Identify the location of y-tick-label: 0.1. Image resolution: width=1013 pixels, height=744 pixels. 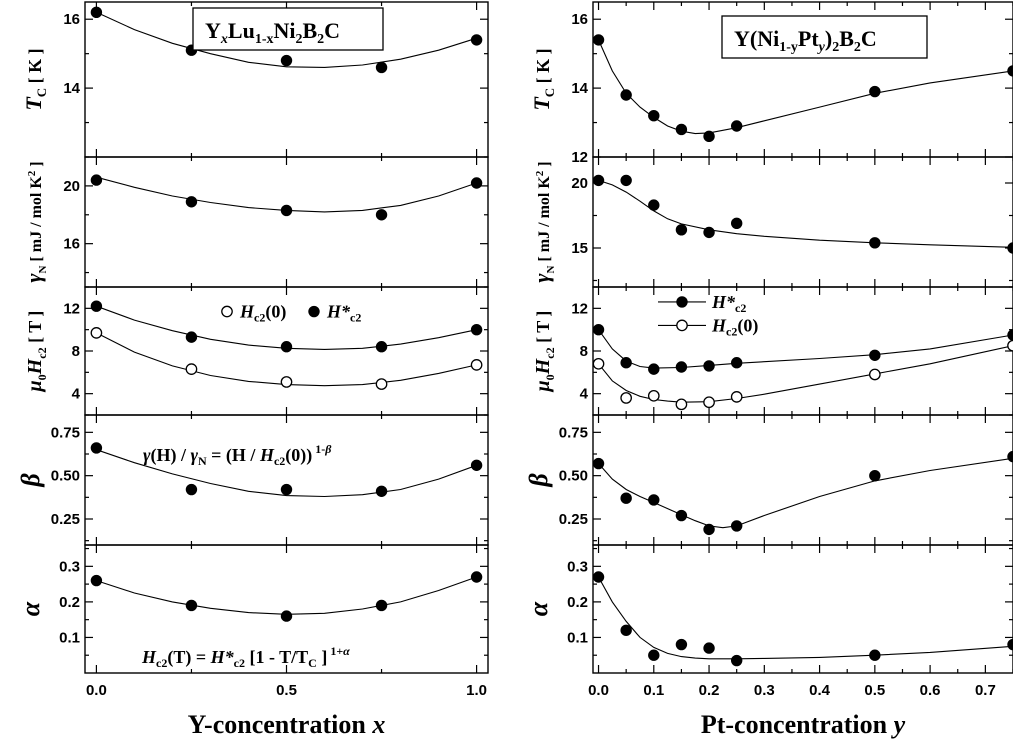
(577, 637).